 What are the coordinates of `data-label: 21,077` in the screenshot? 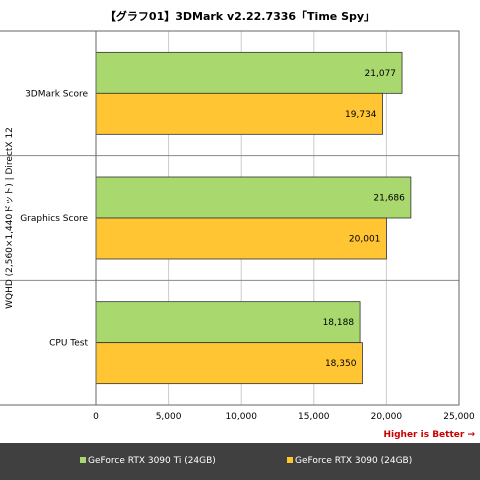 It's located at (381, 74).